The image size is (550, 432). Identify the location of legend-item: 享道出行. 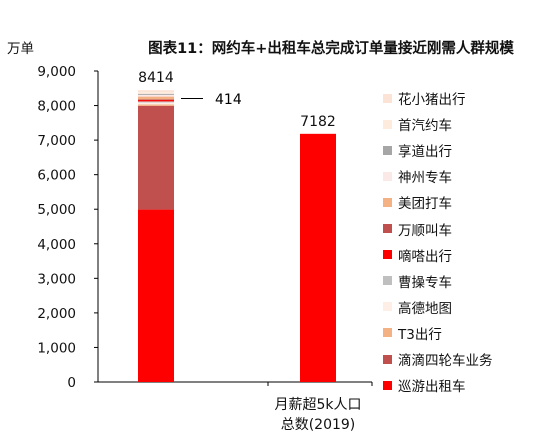
(417, 151).